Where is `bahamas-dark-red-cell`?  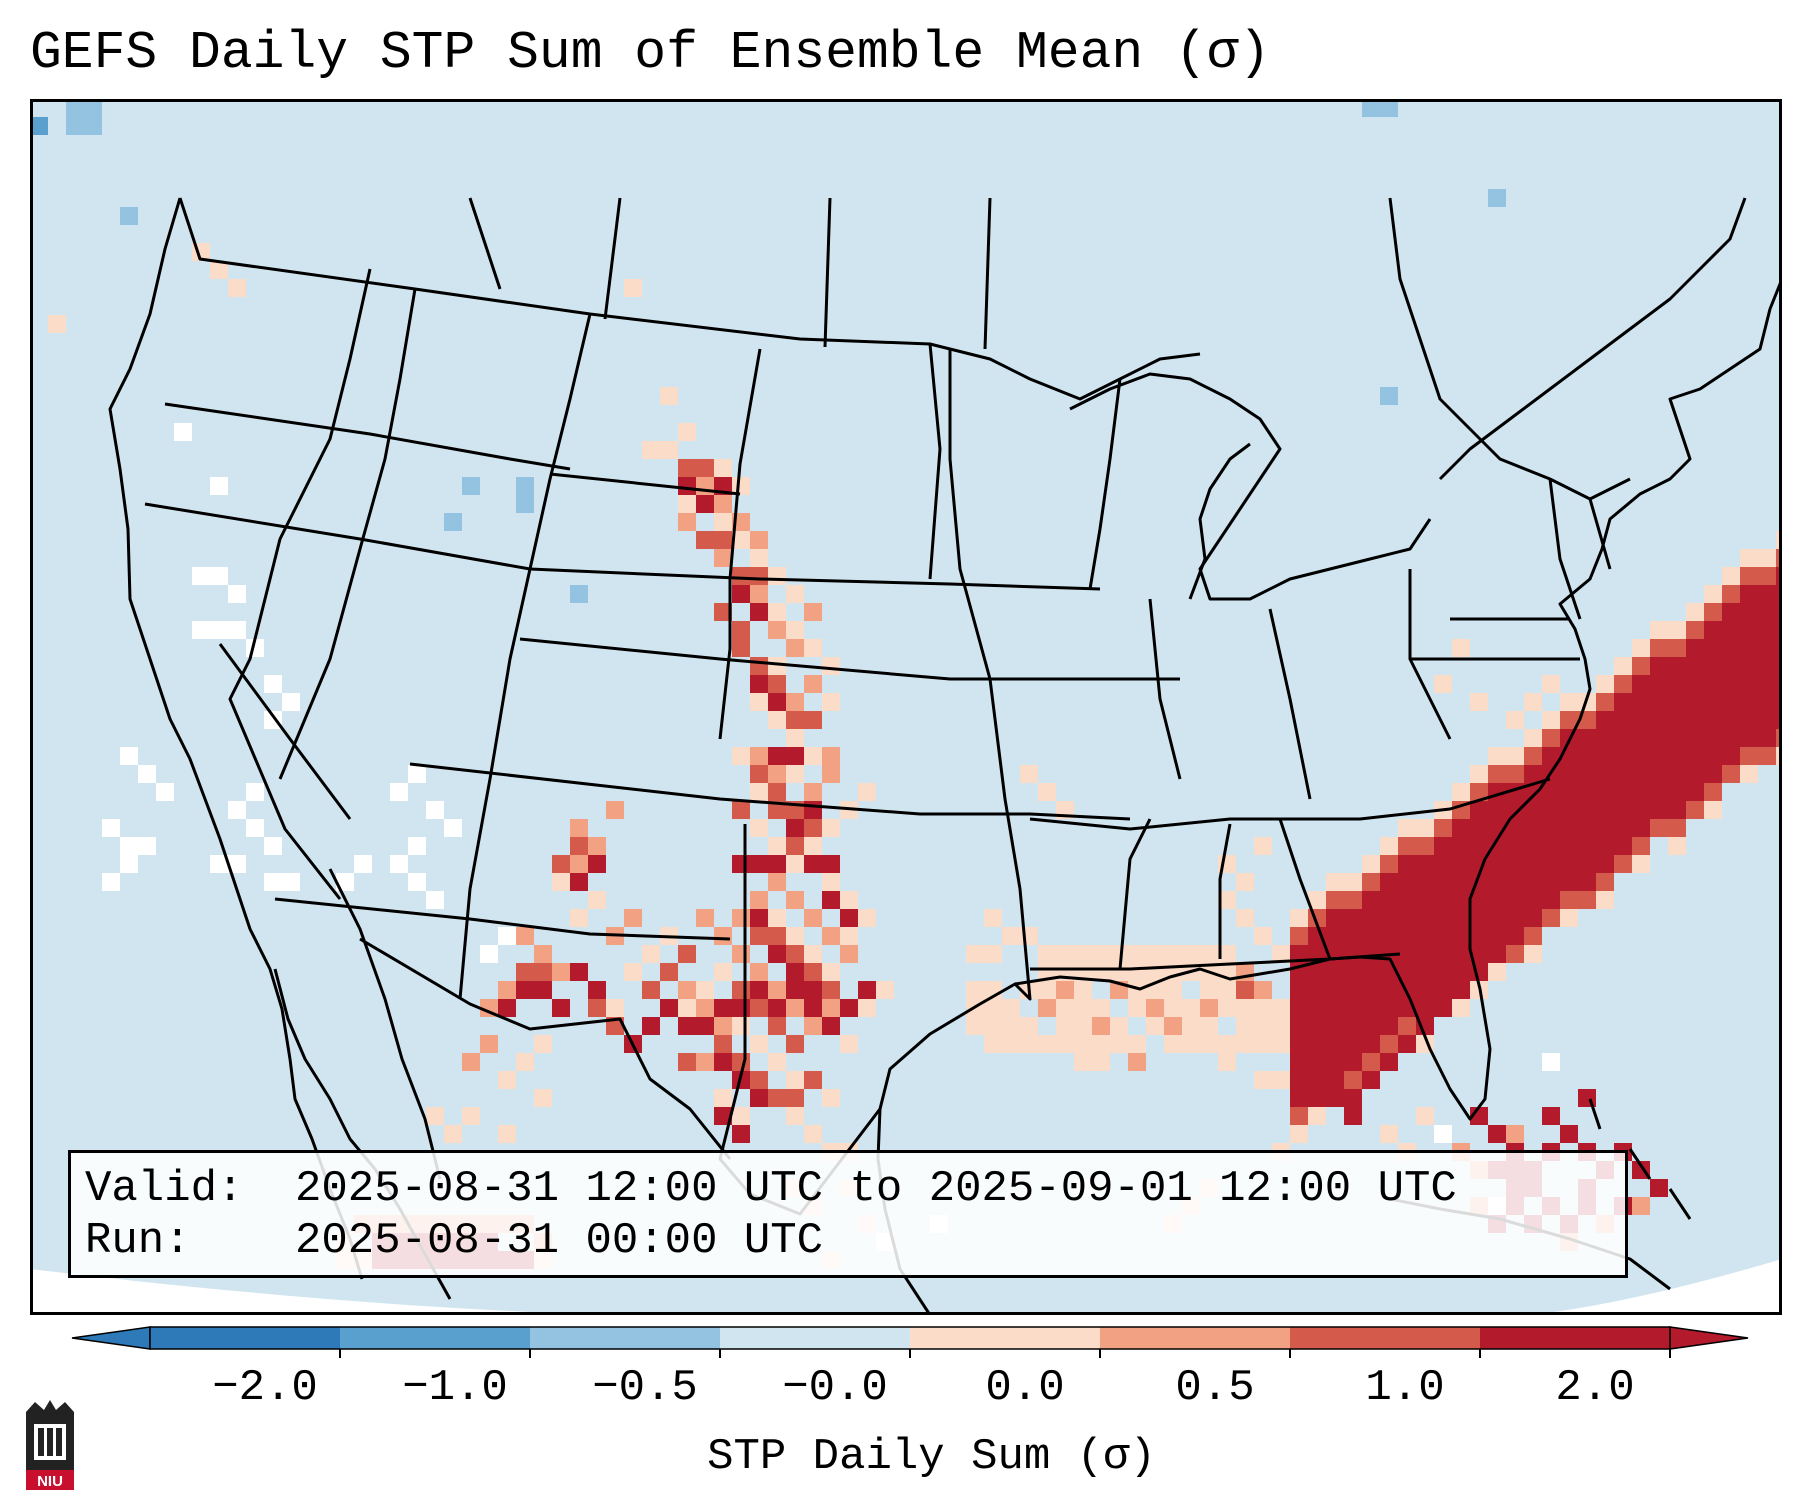 bahamas-dark-red-cell is located at coordinates (1569, 1134).